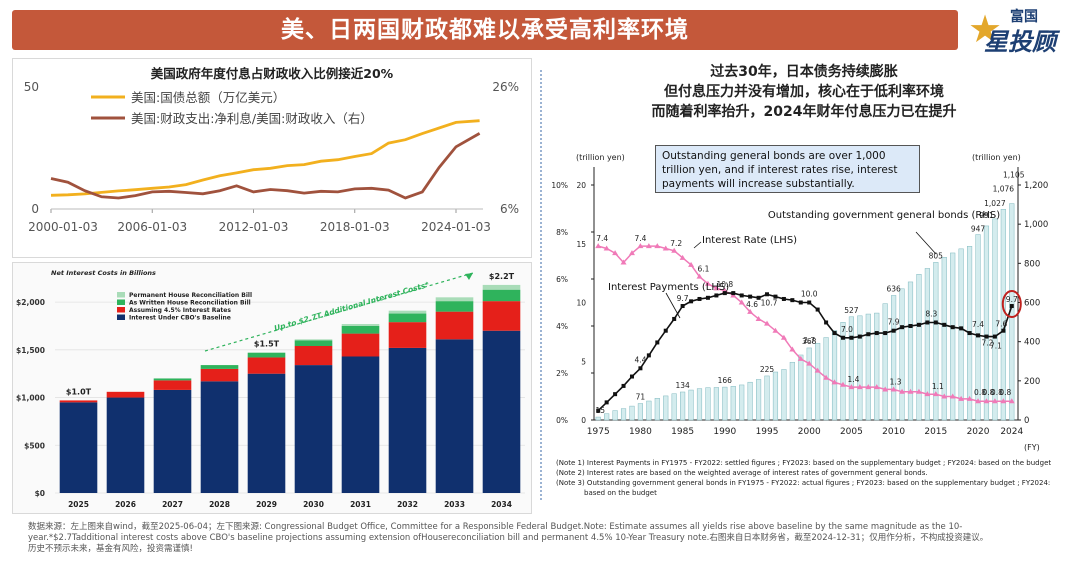  Describe the element at coordinates (485, 30) in the screenshot. I see `title-banner: 美、日两国财政都难以承受高利率环境` at that location.